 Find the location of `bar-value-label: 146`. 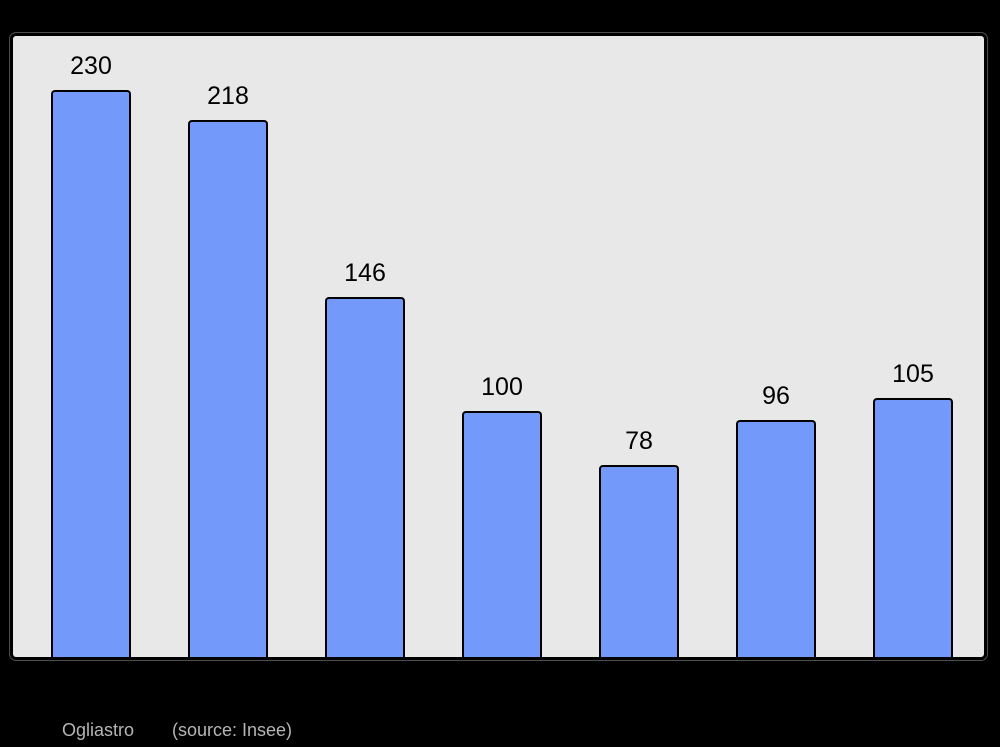

bar-value-label: 146 is located at coordinates (365, 272).